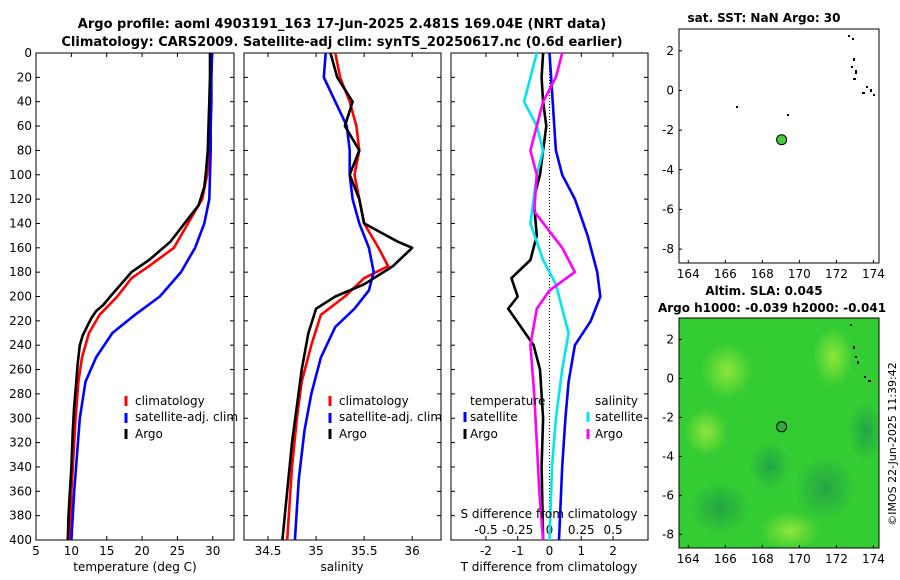 This screenshot has width=900, height=580. What do you see at coordinates (177, 551) in the screenshot?
I see `x-tick-label: 25` at bounding box center [177, 551].